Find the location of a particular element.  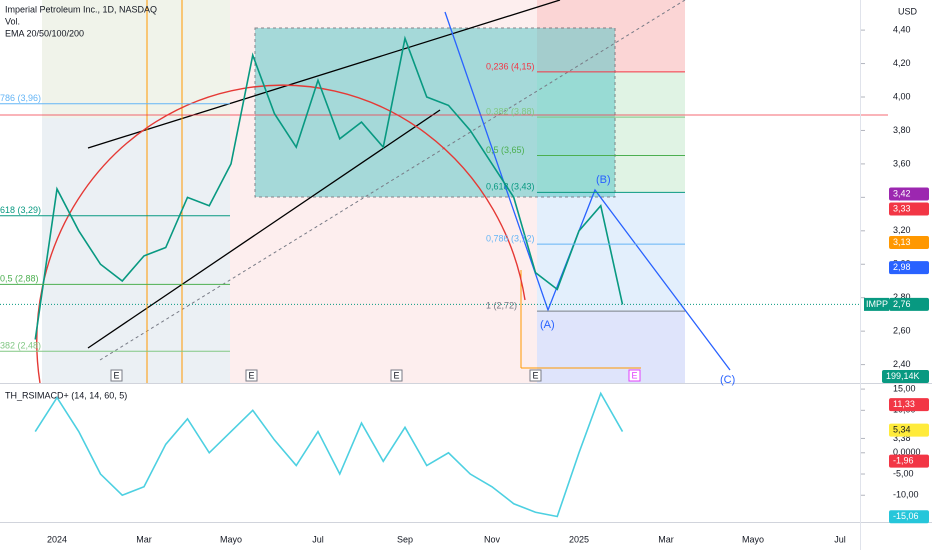

price-badge-label: 2,76 is located at coordinates (902, 304).